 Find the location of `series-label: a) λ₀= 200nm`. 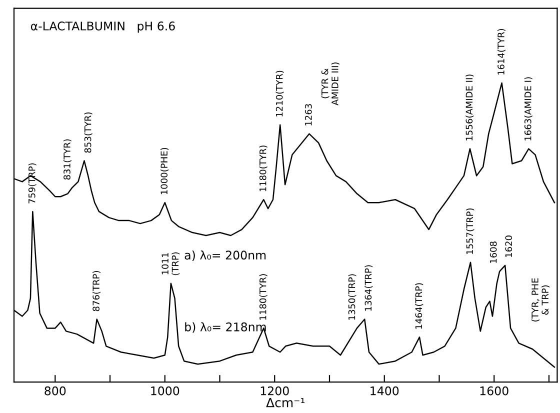

series-label: a) λ₀= 200nm is located at coordinates (225, 255).